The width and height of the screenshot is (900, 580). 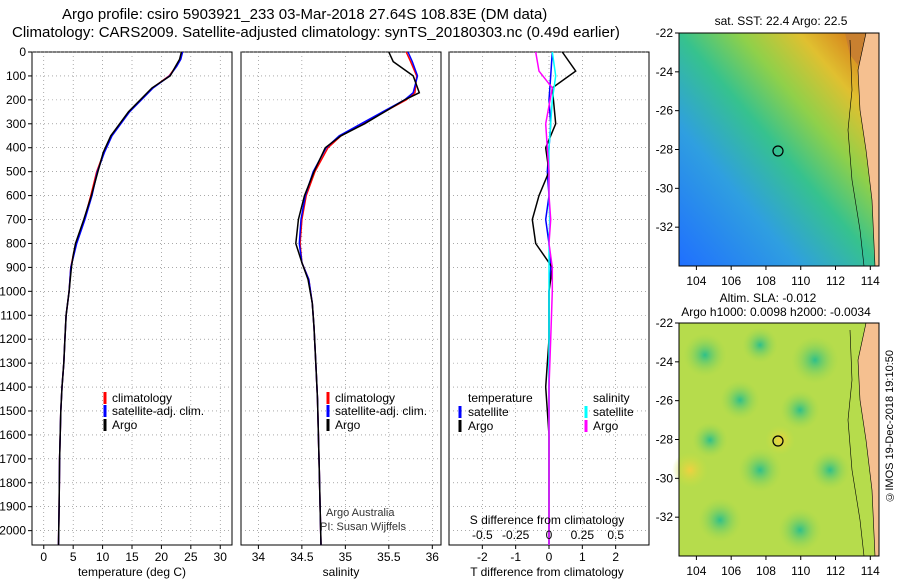 I want to click on x-tick-label: 30, so click(x=221, y=557).